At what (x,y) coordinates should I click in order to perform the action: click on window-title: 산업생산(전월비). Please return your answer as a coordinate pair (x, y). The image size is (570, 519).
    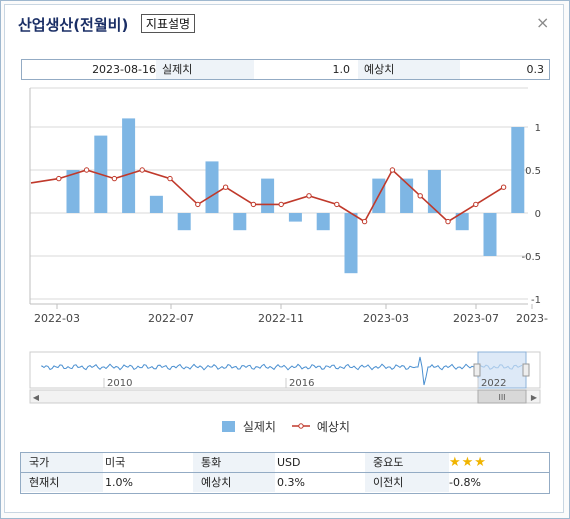
    Looking at the image, I should click on (73, 25).